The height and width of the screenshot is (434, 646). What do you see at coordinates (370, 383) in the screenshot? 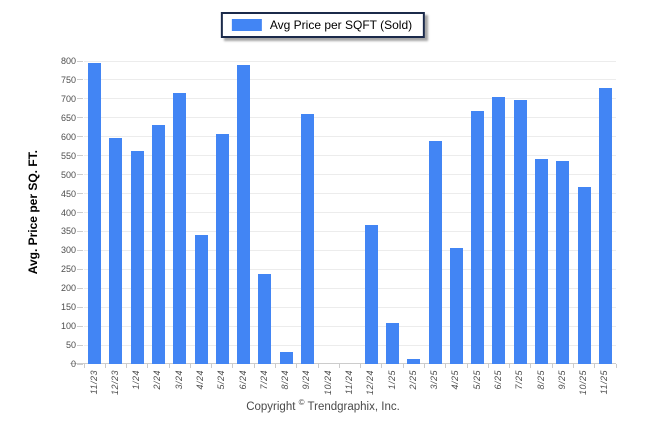
I see `x-tick-label: 12/24` at bounding box center [370, 383].